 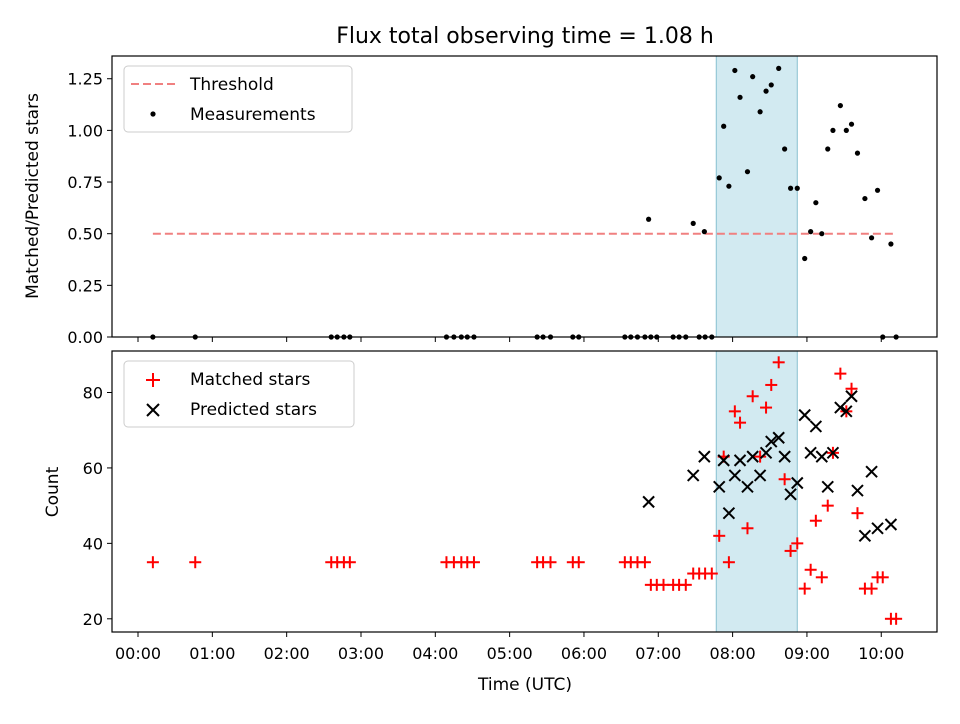 I want to click on x-tick-label: 03:00, so click(x=361, y=653).